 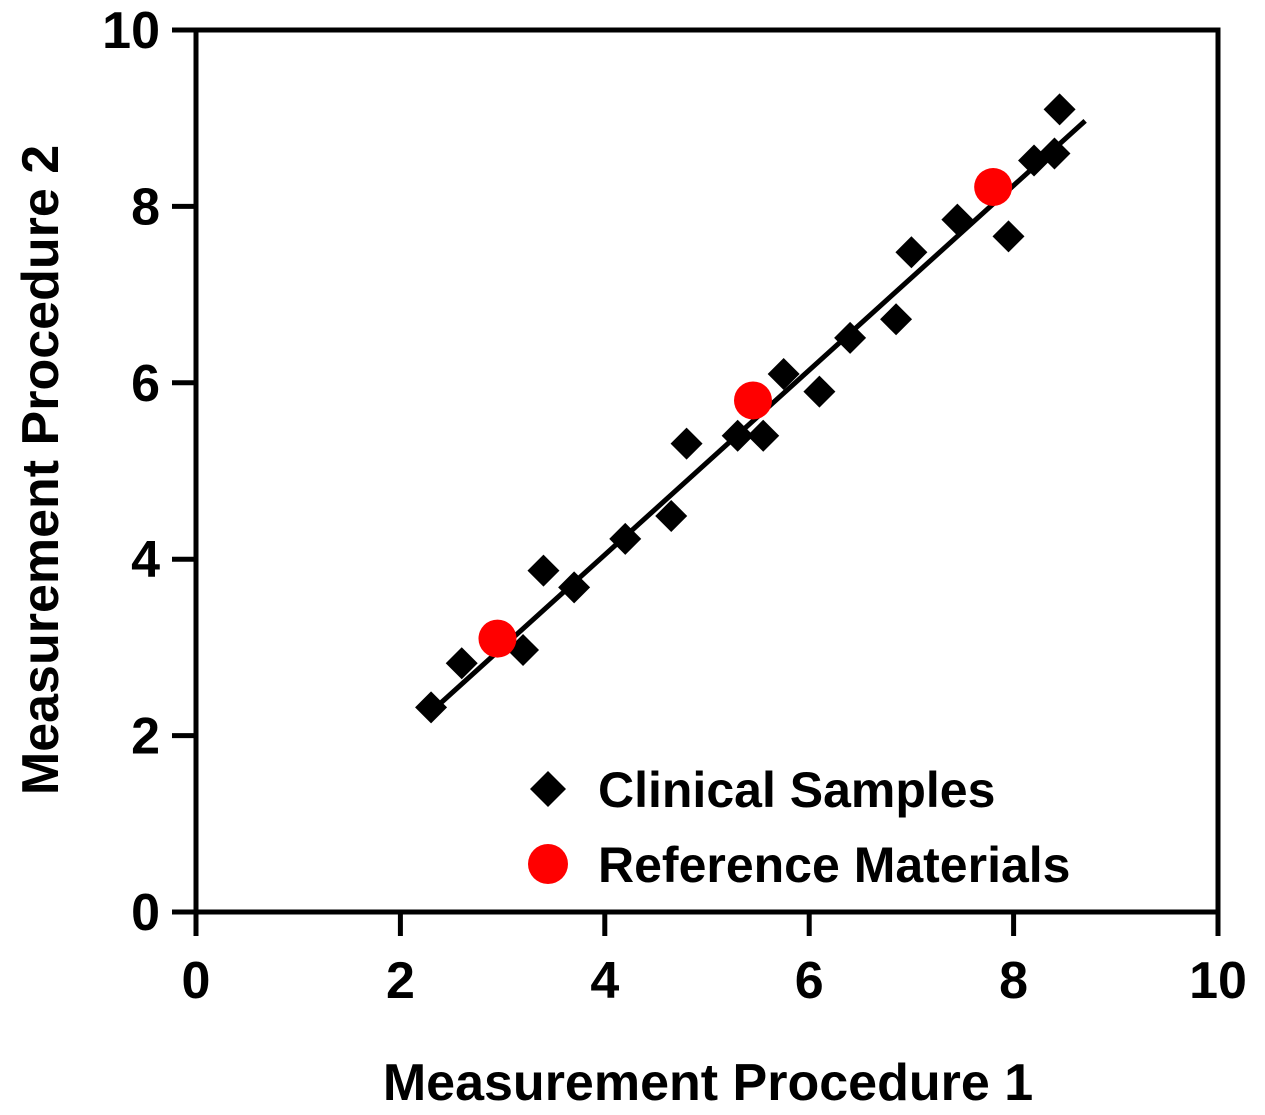 I want to click on x-tick-label: 6, so click(x=809, y=981).